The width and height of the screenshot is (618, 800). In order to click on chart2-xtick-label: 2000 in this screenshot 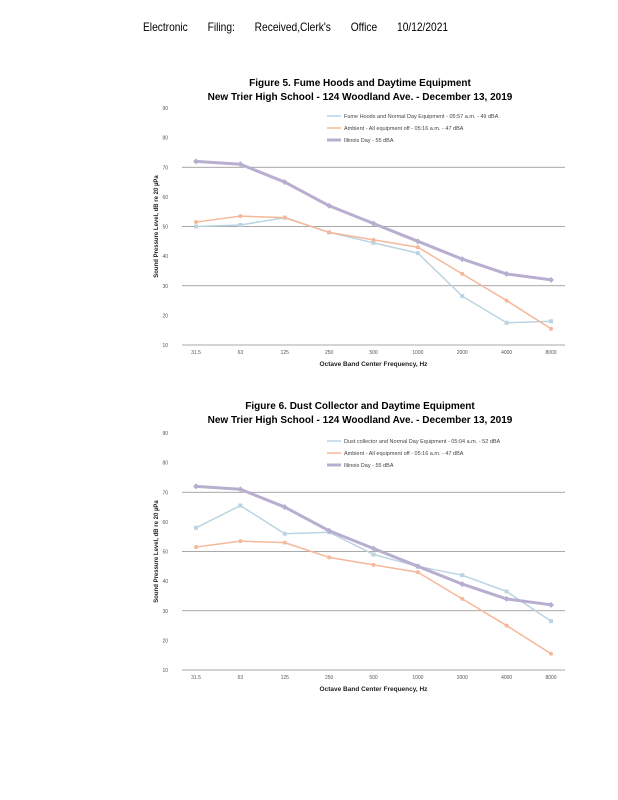, I will do `click(462, 678)`.